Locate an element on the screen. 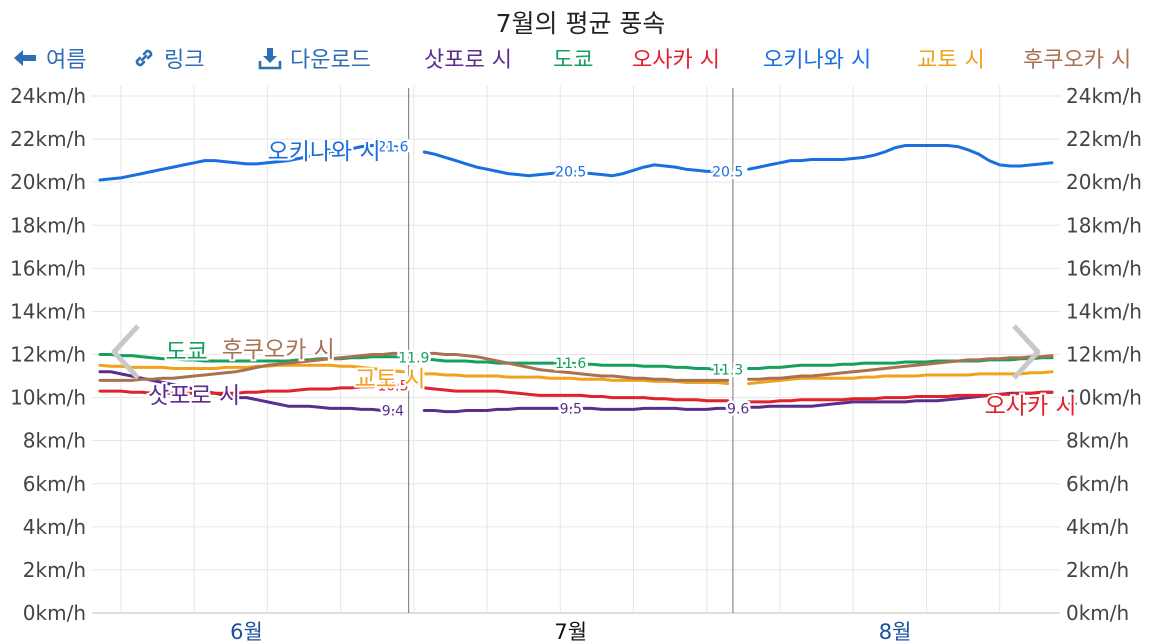 The width and height of the screenshot is (1161, 644). data-value-label: 21.6 is located at coordinates (392, 148).